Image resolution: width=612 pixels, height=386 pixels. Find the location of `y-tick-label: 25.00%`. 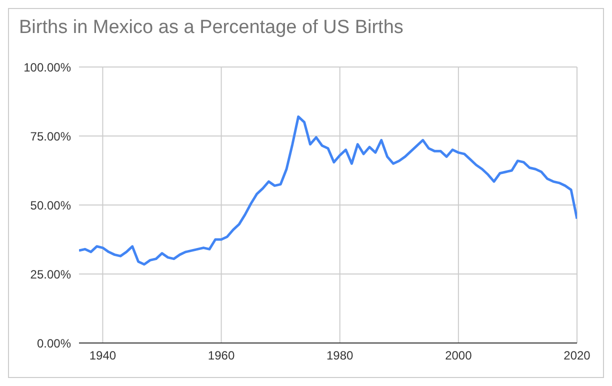

y-tick-label: 25.00% is located at coordinates (51, 274).